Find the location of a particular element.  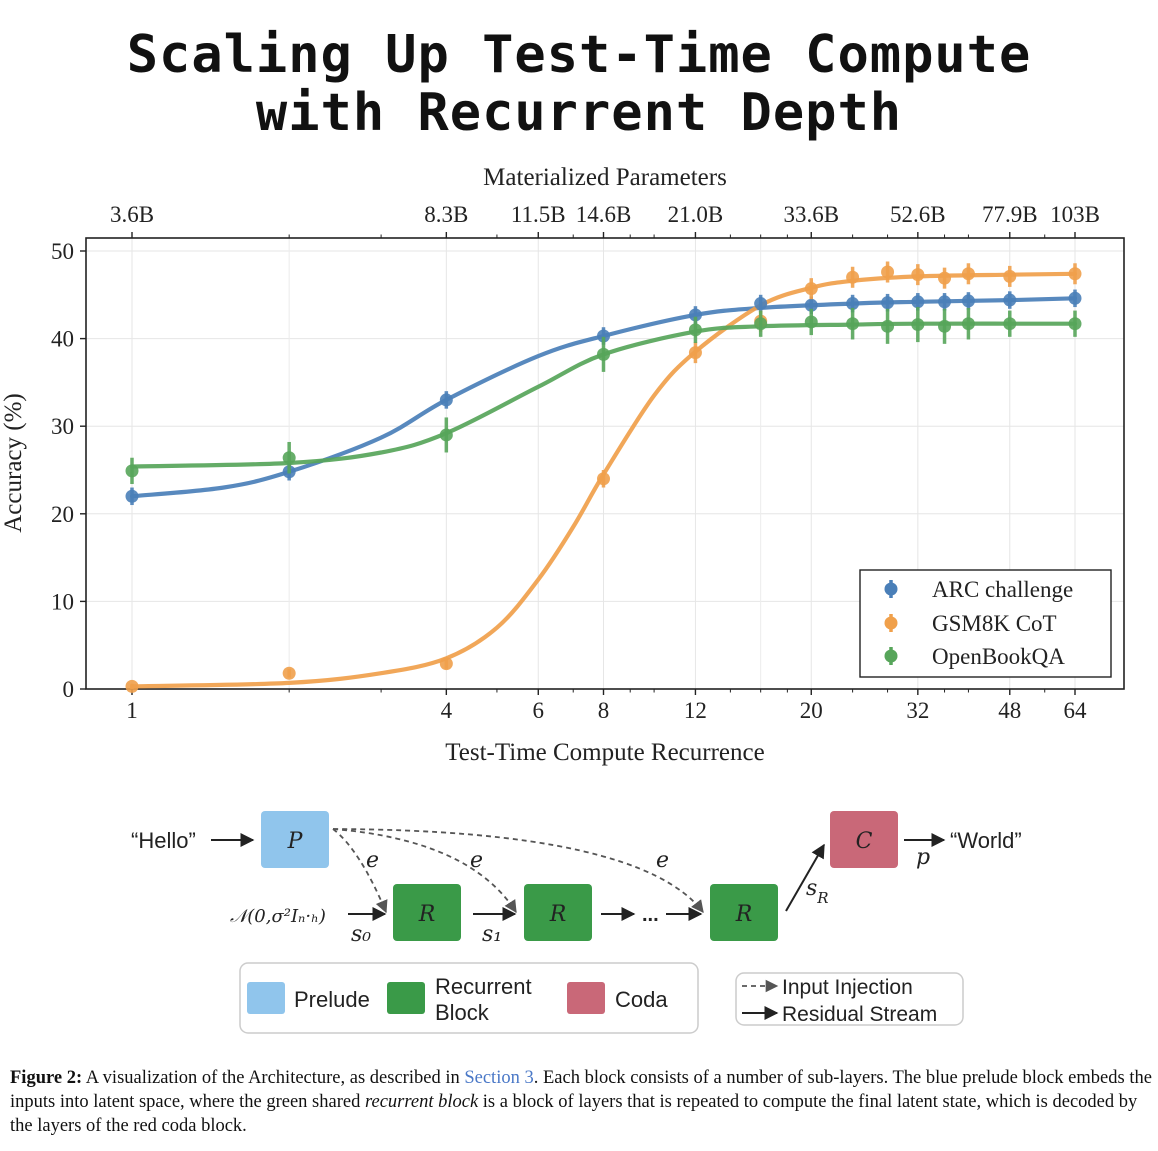

recurrent-block-3: R is located at coordinates (744, 912).